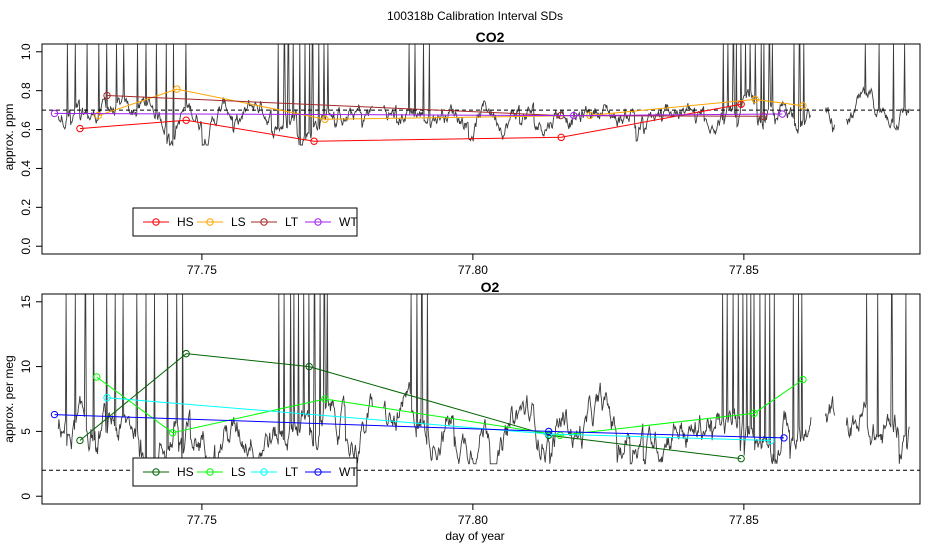 The height and width of the screenshot is (550, 950). What do you see at coordinates (210, 472) in the screenshot?
I see `o2-legend-ls-marker` at bounding box center [210, 472].